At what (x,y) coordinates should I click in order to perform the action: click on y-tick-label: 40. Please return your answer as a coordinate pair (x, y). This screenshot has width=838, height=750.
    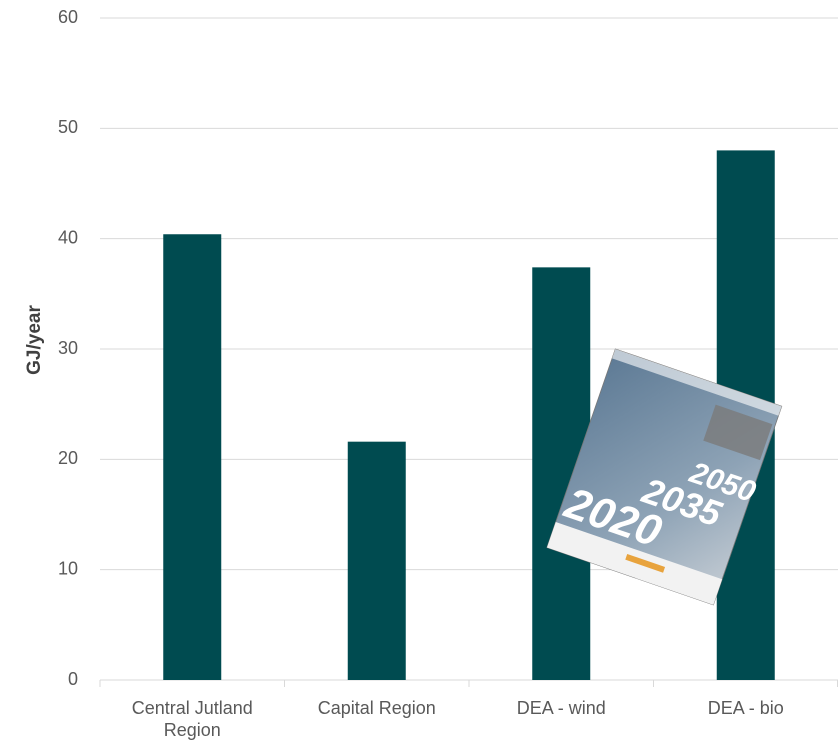
    Looking at the image, I should click on (68, 237).